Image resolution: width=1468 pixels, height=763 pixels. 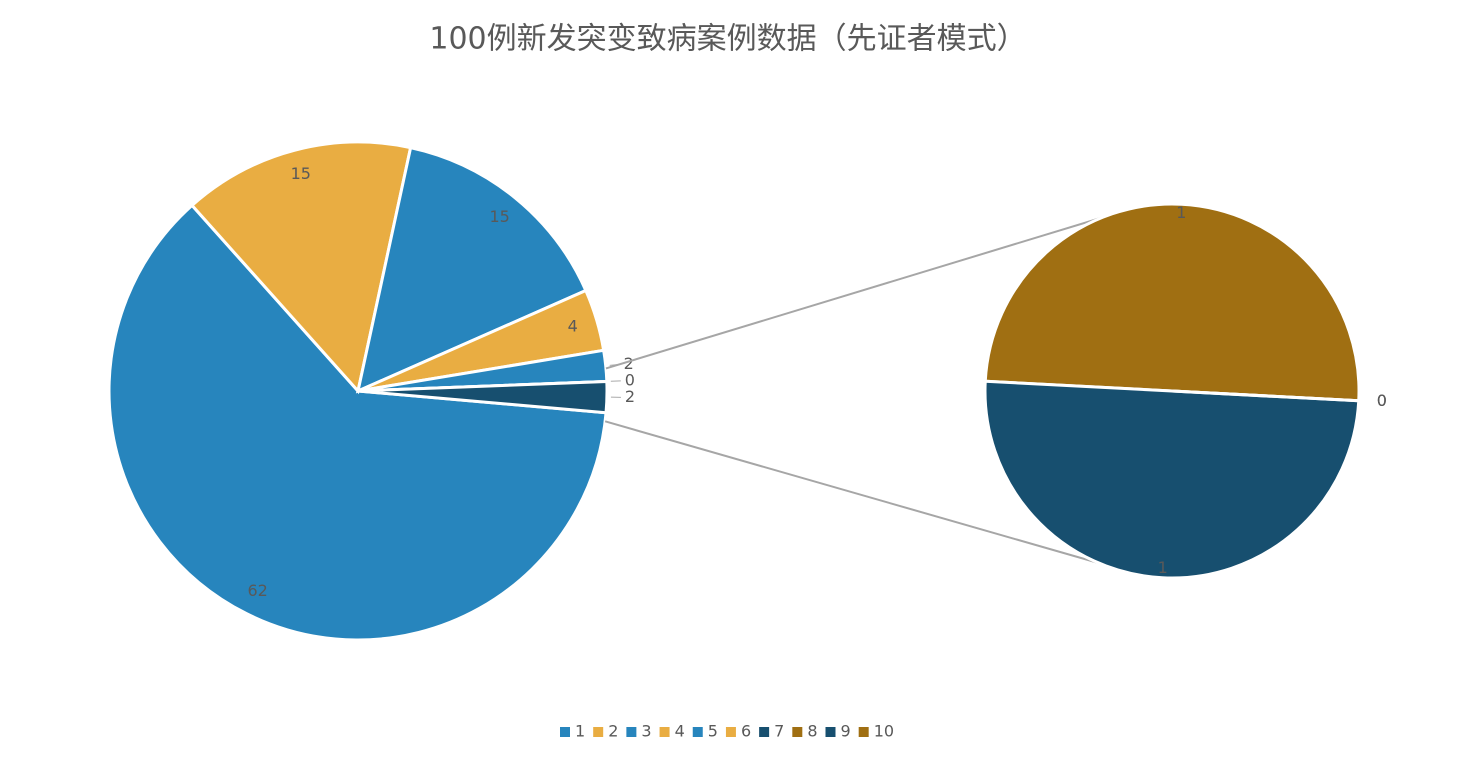 What do you see at coordinates (680, 731) in the screenshot?
I see `legend-label: 4` at bounding box center [680, 731].